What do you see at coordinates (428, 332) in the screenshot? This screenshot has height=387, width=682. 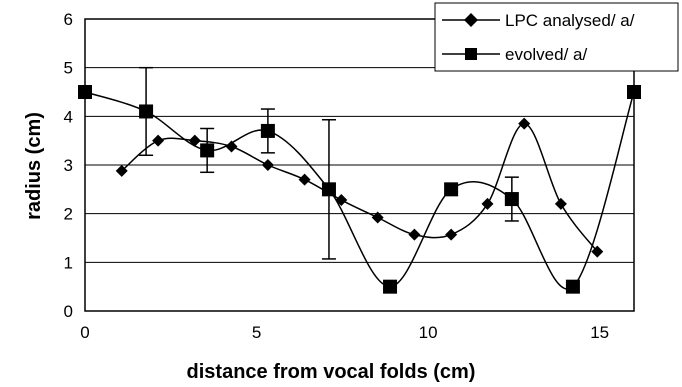 I see `x-tick-label-10: 10` at bounding box center [428, 332].